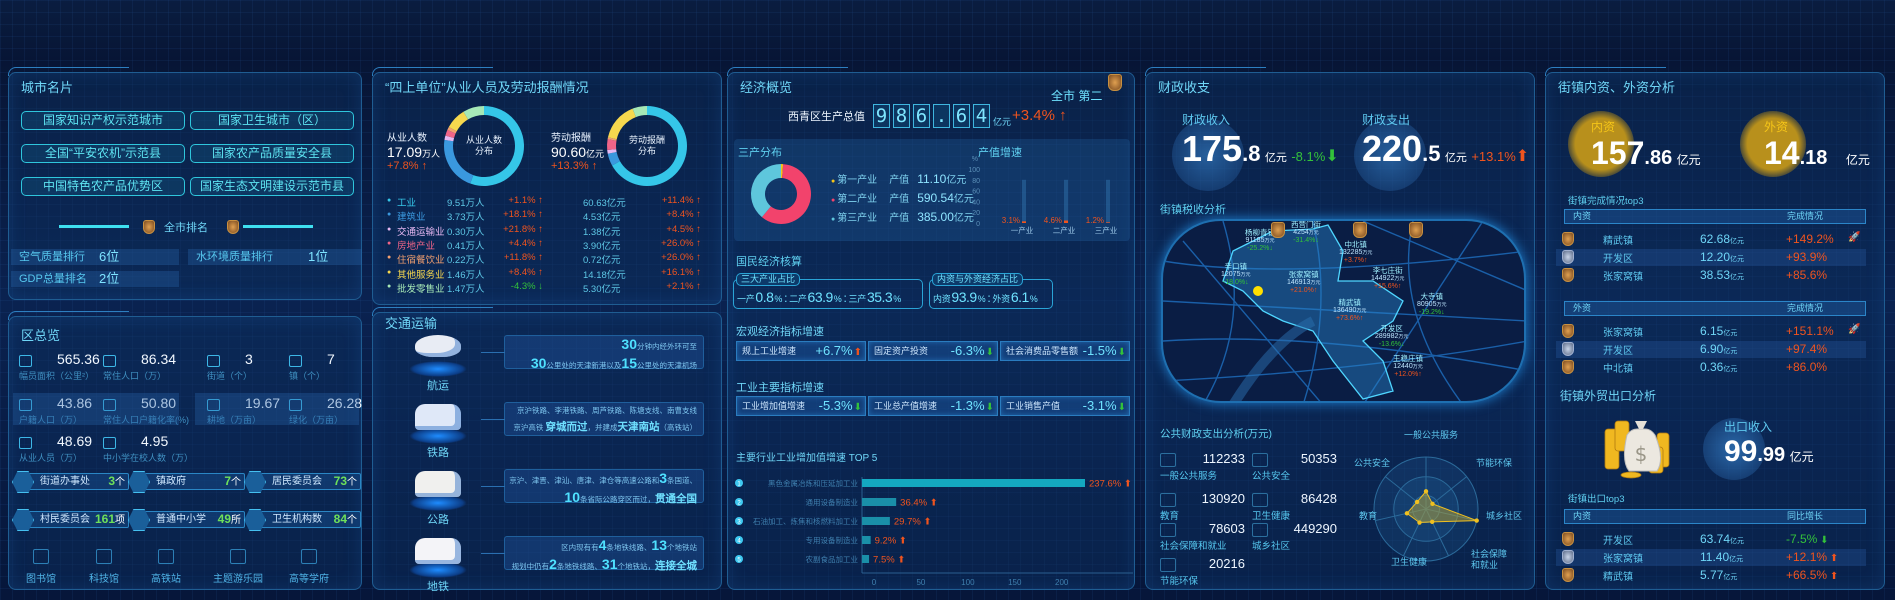 This screenshot has width=1895, height=600. What do you see at coordinates (345, 481) in the screenshot?
I see `facility-count: 73个` at bounding box center [345, 481].